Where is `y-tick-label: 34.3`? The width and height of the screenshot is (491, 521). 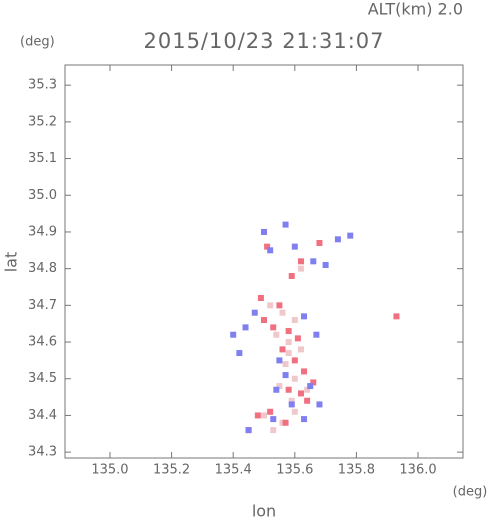 y-tick-label: 34.3 is located at coordinates (42, 452).